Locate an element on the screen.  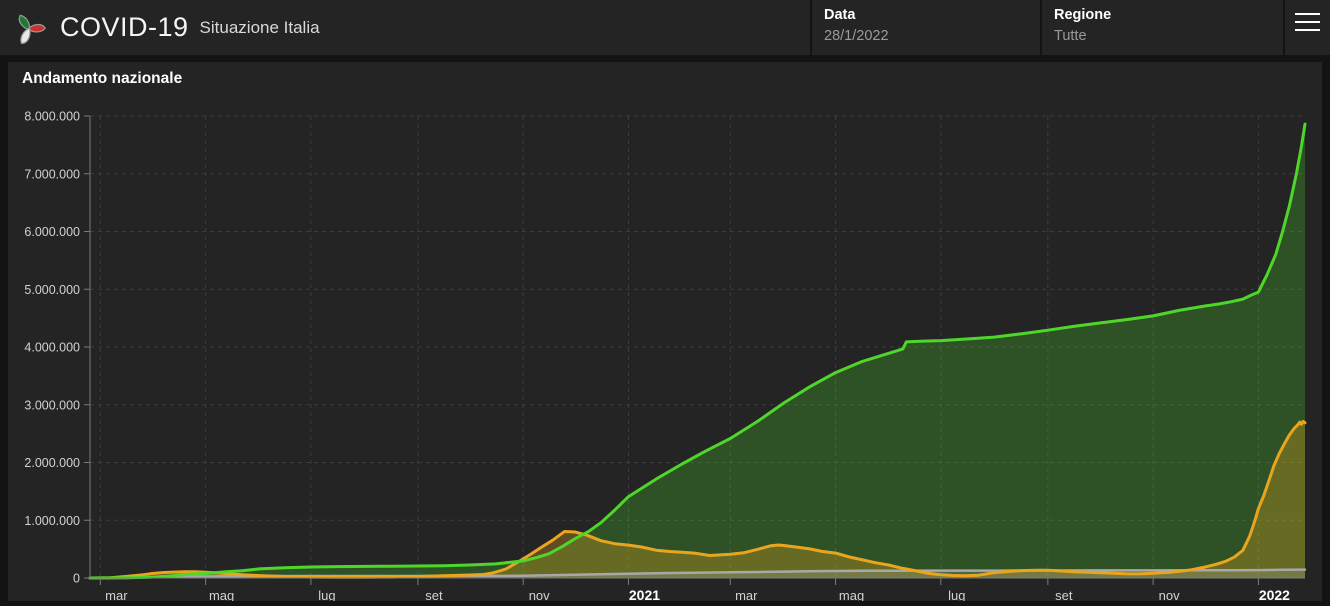
y-axis-tick-label: 8.000.000 is located at coordinates (52, 117).